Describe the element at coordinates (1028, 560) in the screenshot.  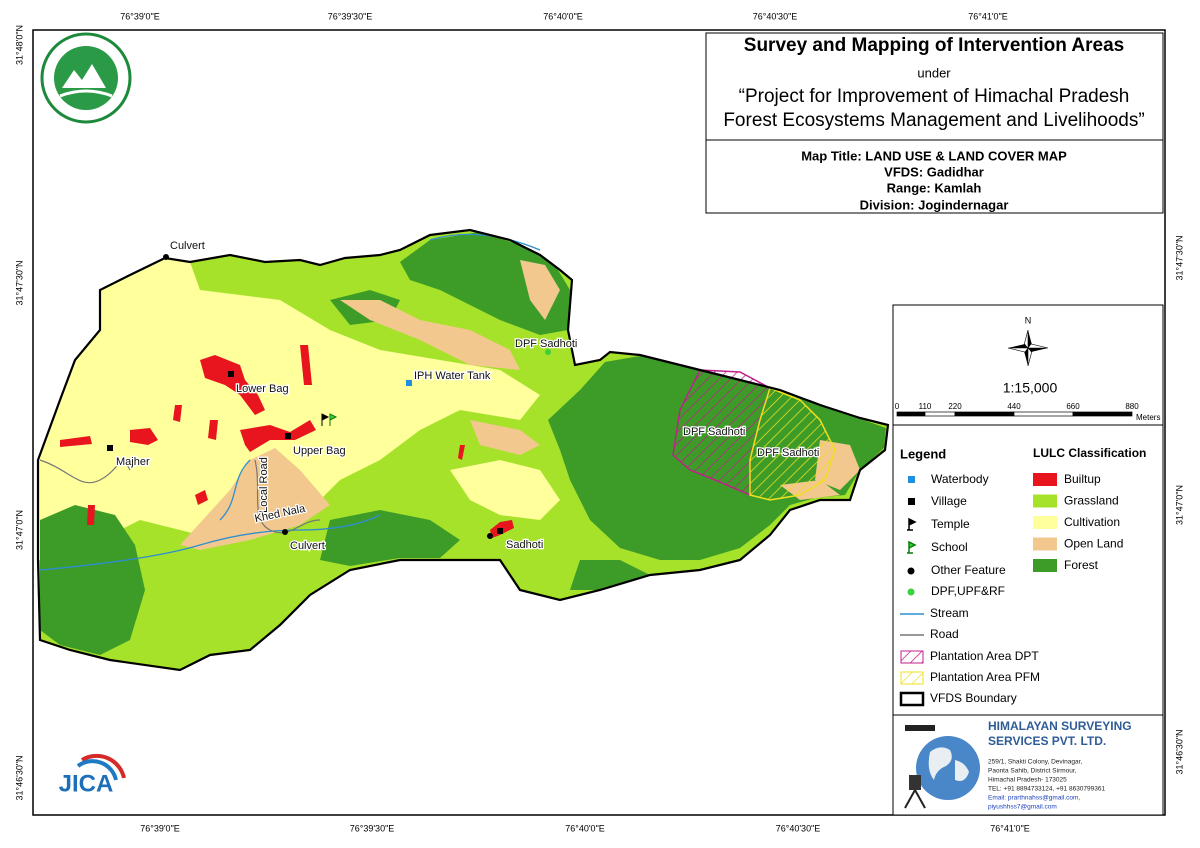
I see `side-panel` at that location.